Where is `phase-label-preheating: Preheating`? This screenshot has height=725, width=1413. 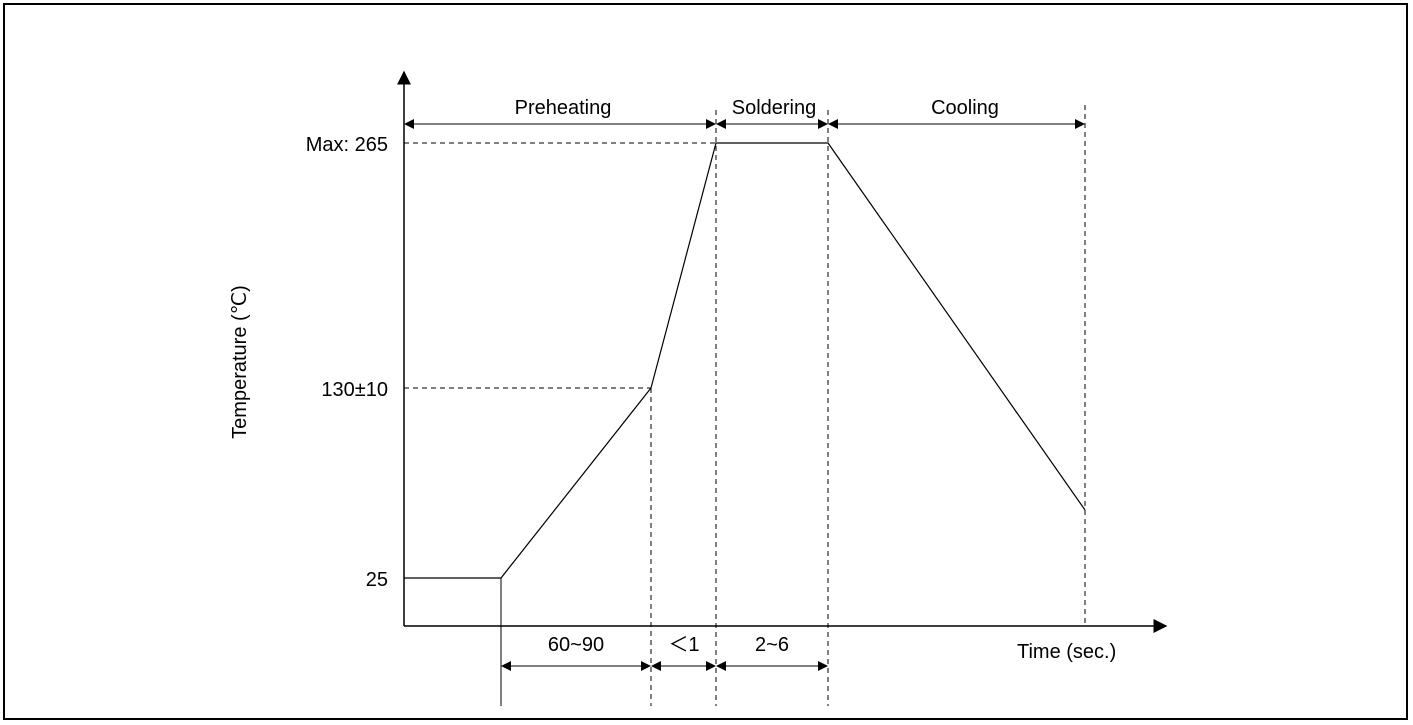
phase-label-preheating: Preheating is located at coordinates (563, 108).